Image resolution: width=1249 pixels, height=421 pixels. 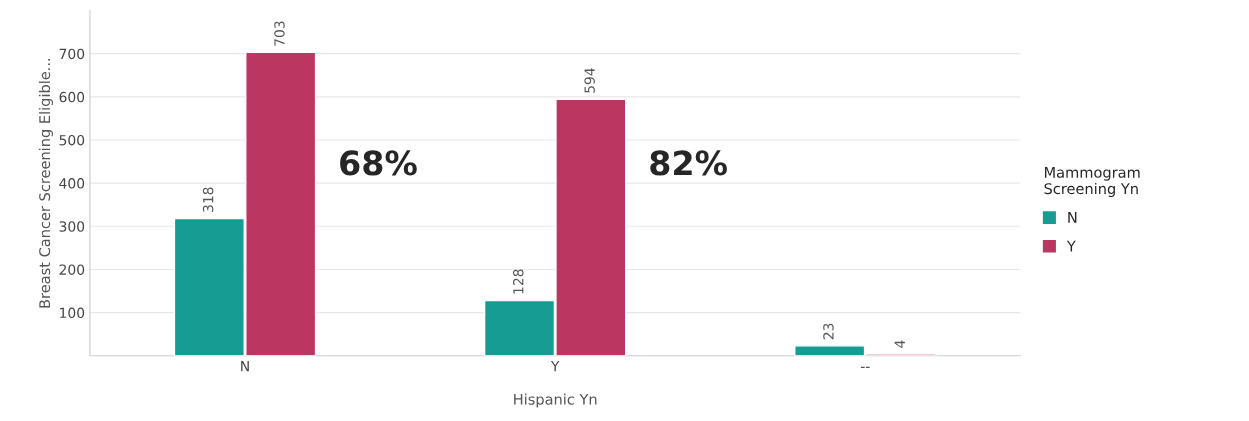 What do you see at coordinates (72, 313) in the screenshot?
I see `y-tick-label: 100` at bounding box center [72, 313].